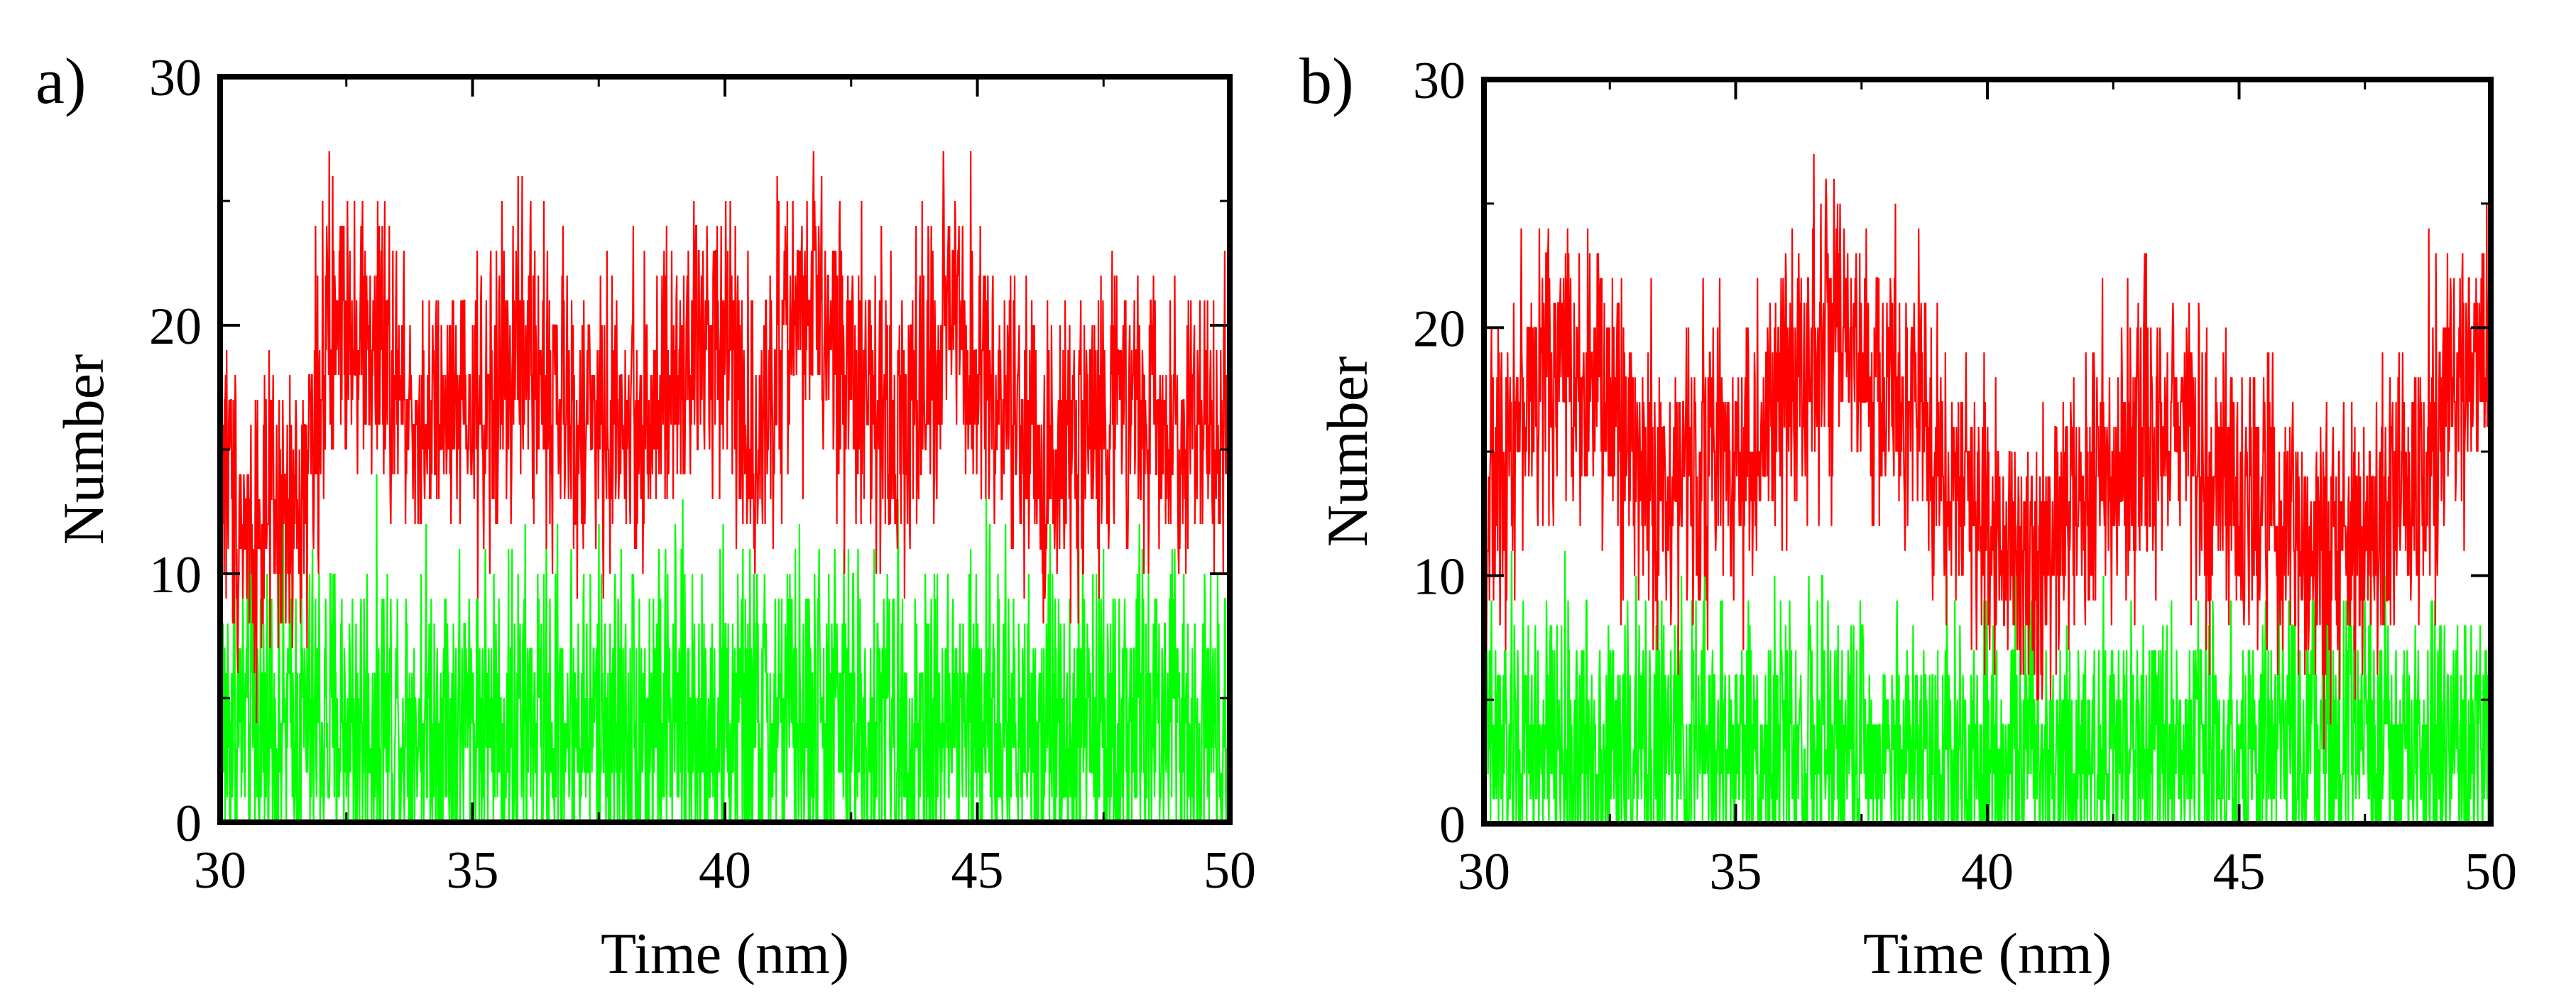 This screenshot has width=2576, height=997. Describe the element at coordinates (61, 81) in the screenshot. I see `panel-label-a: a)` at that location.